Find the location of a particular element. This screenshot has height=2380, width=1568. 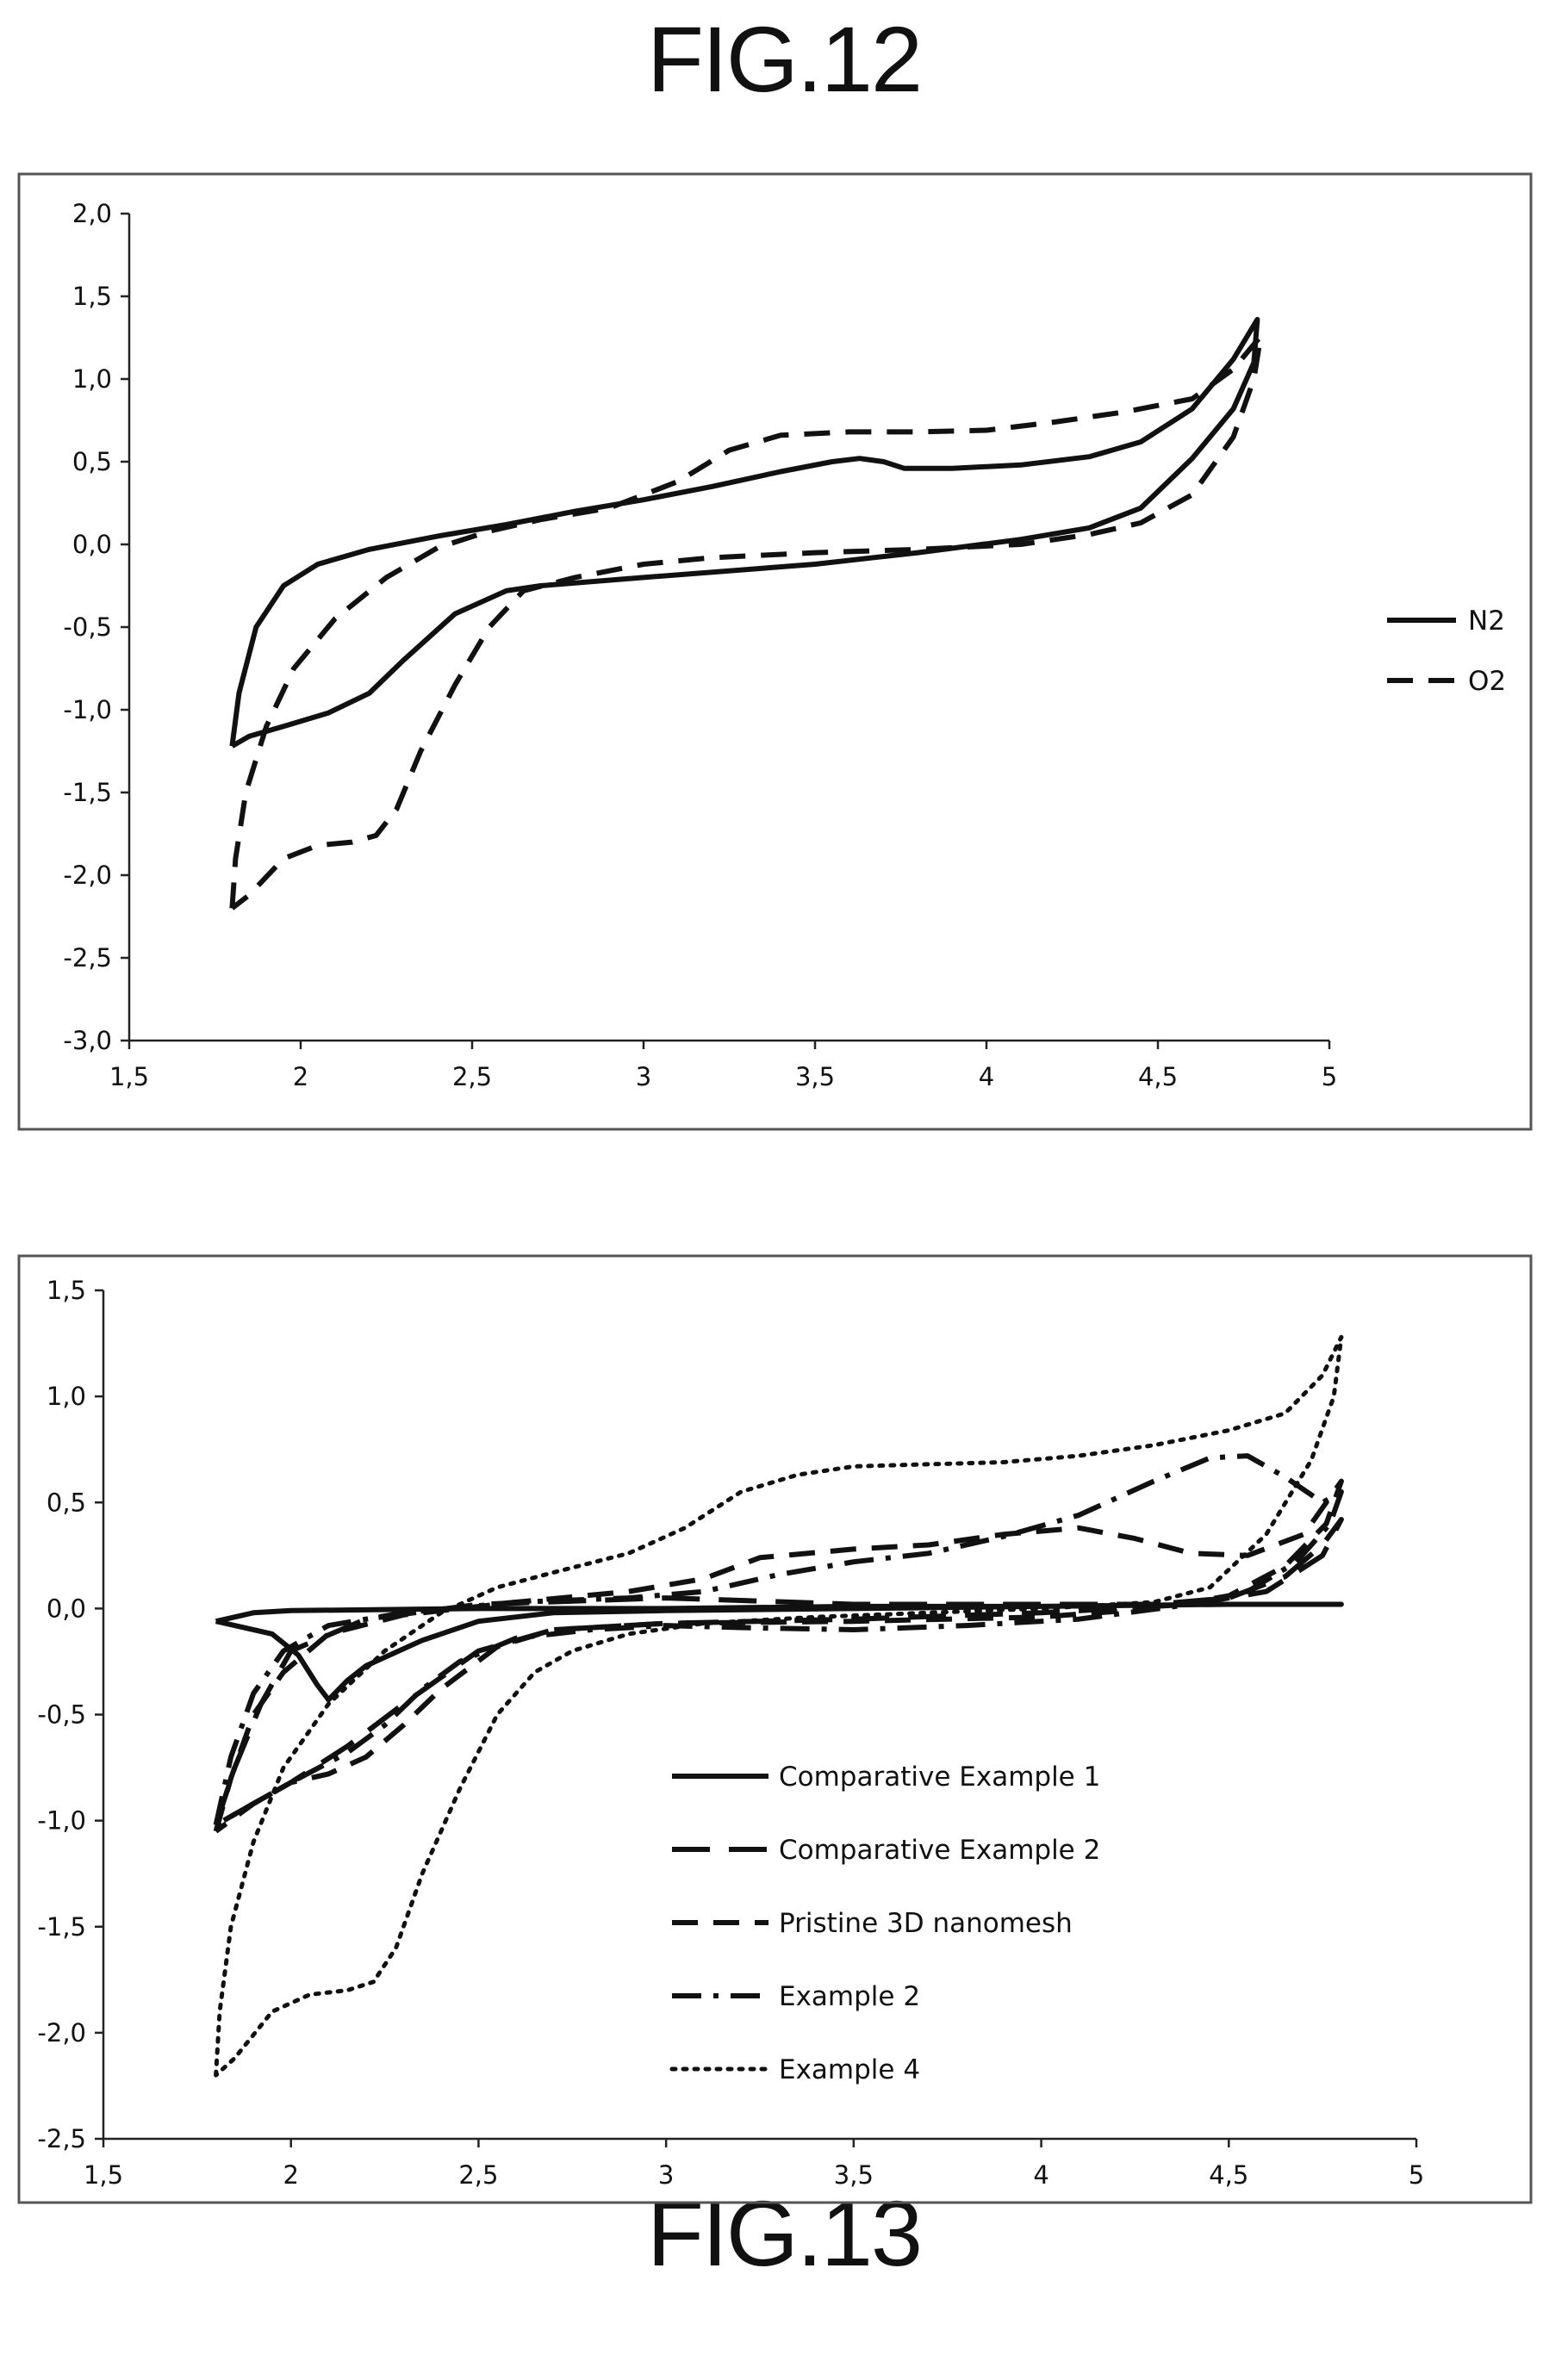

fig12-y-tick-label: -2,0 is located at coordinates (88, 876).